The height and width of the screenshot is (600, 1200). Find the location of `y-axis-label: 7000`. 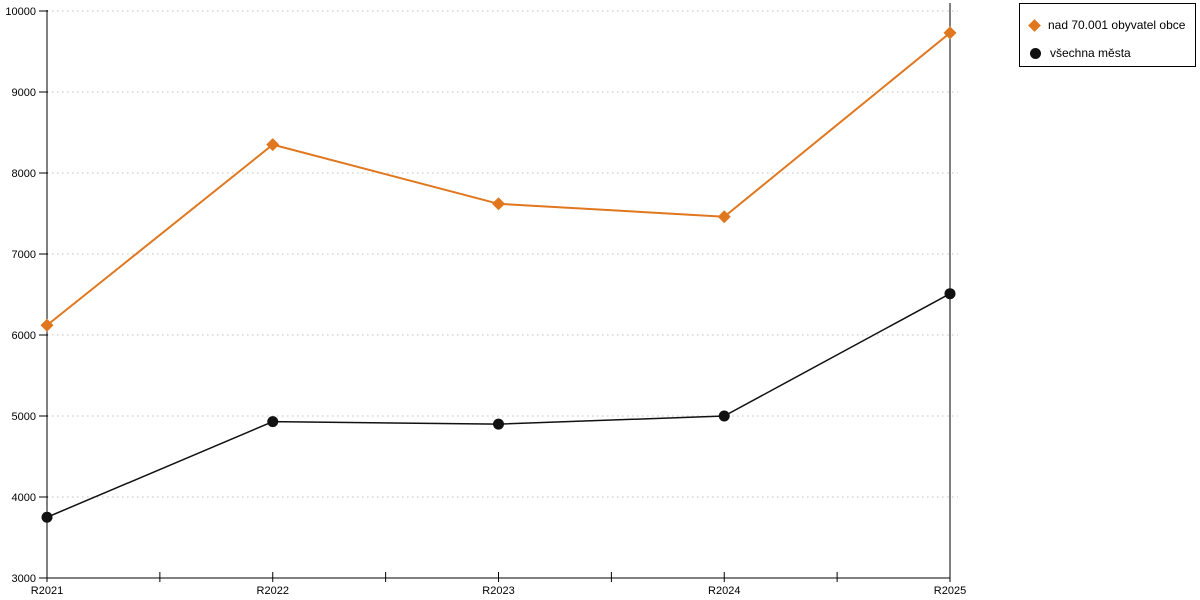

y-axis-label: 7000 is located at coordinates (24, 255).